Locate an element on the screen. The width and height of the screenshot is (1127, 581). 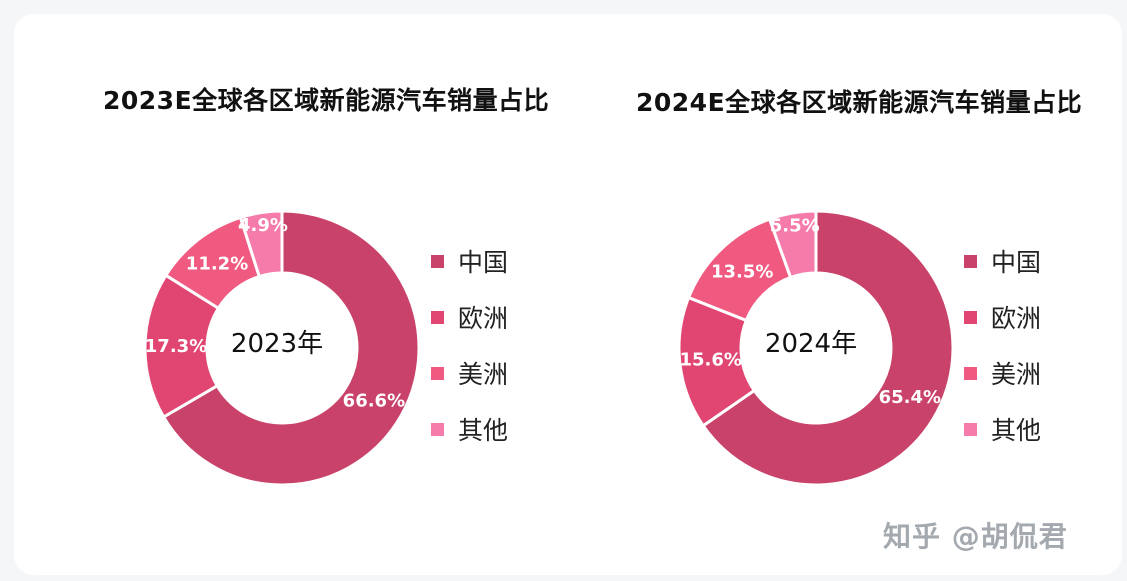
data-label-europe: 15.6% is located at coordinates (710, 359).